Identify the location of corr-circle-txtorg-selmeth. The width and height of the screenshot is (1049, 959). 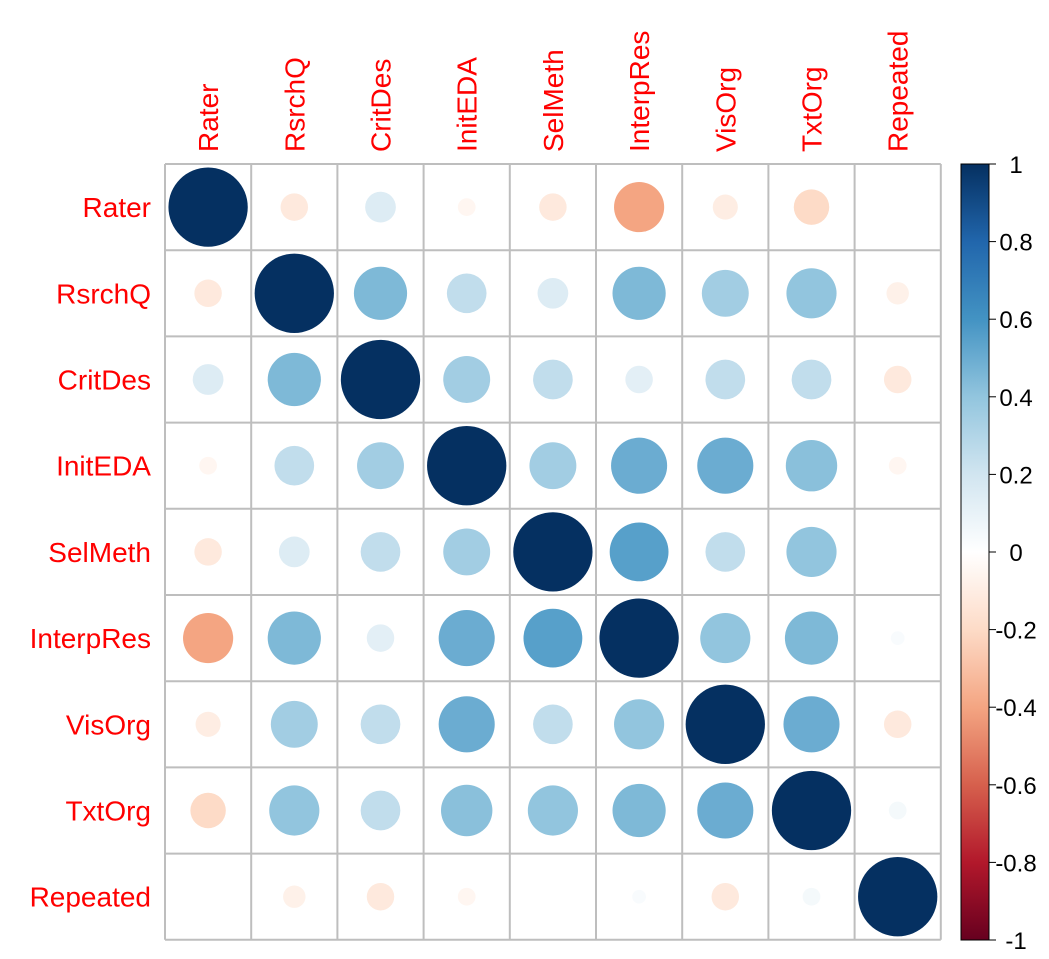
(552, 810).